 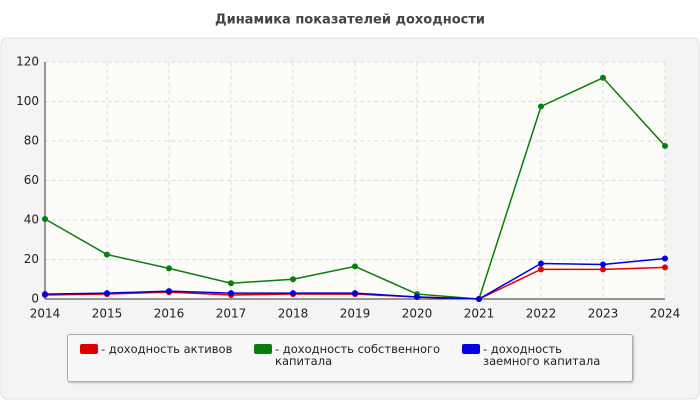 What do you see at coordinates (31, 141) in the screenshot?
I see `y-tick-label: 80` at bounding box center [31, 141].